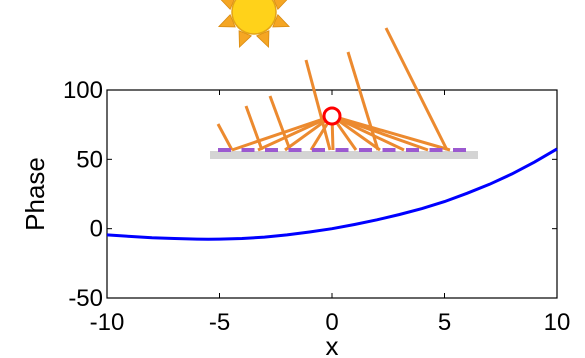 The width and height of the screenshot is (585, 358). I want to click on sun-disc, so click(254, 17).